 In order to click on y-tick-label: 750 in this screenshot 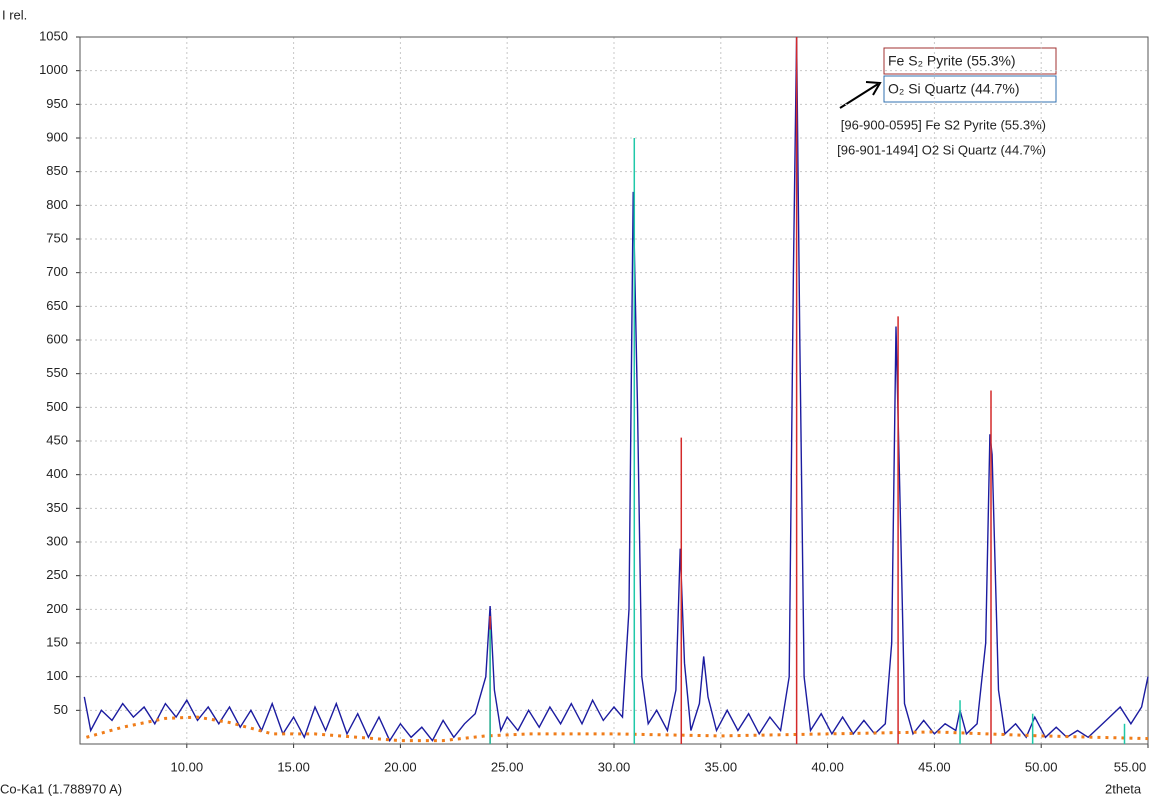, I will do `click(57, 237)`.